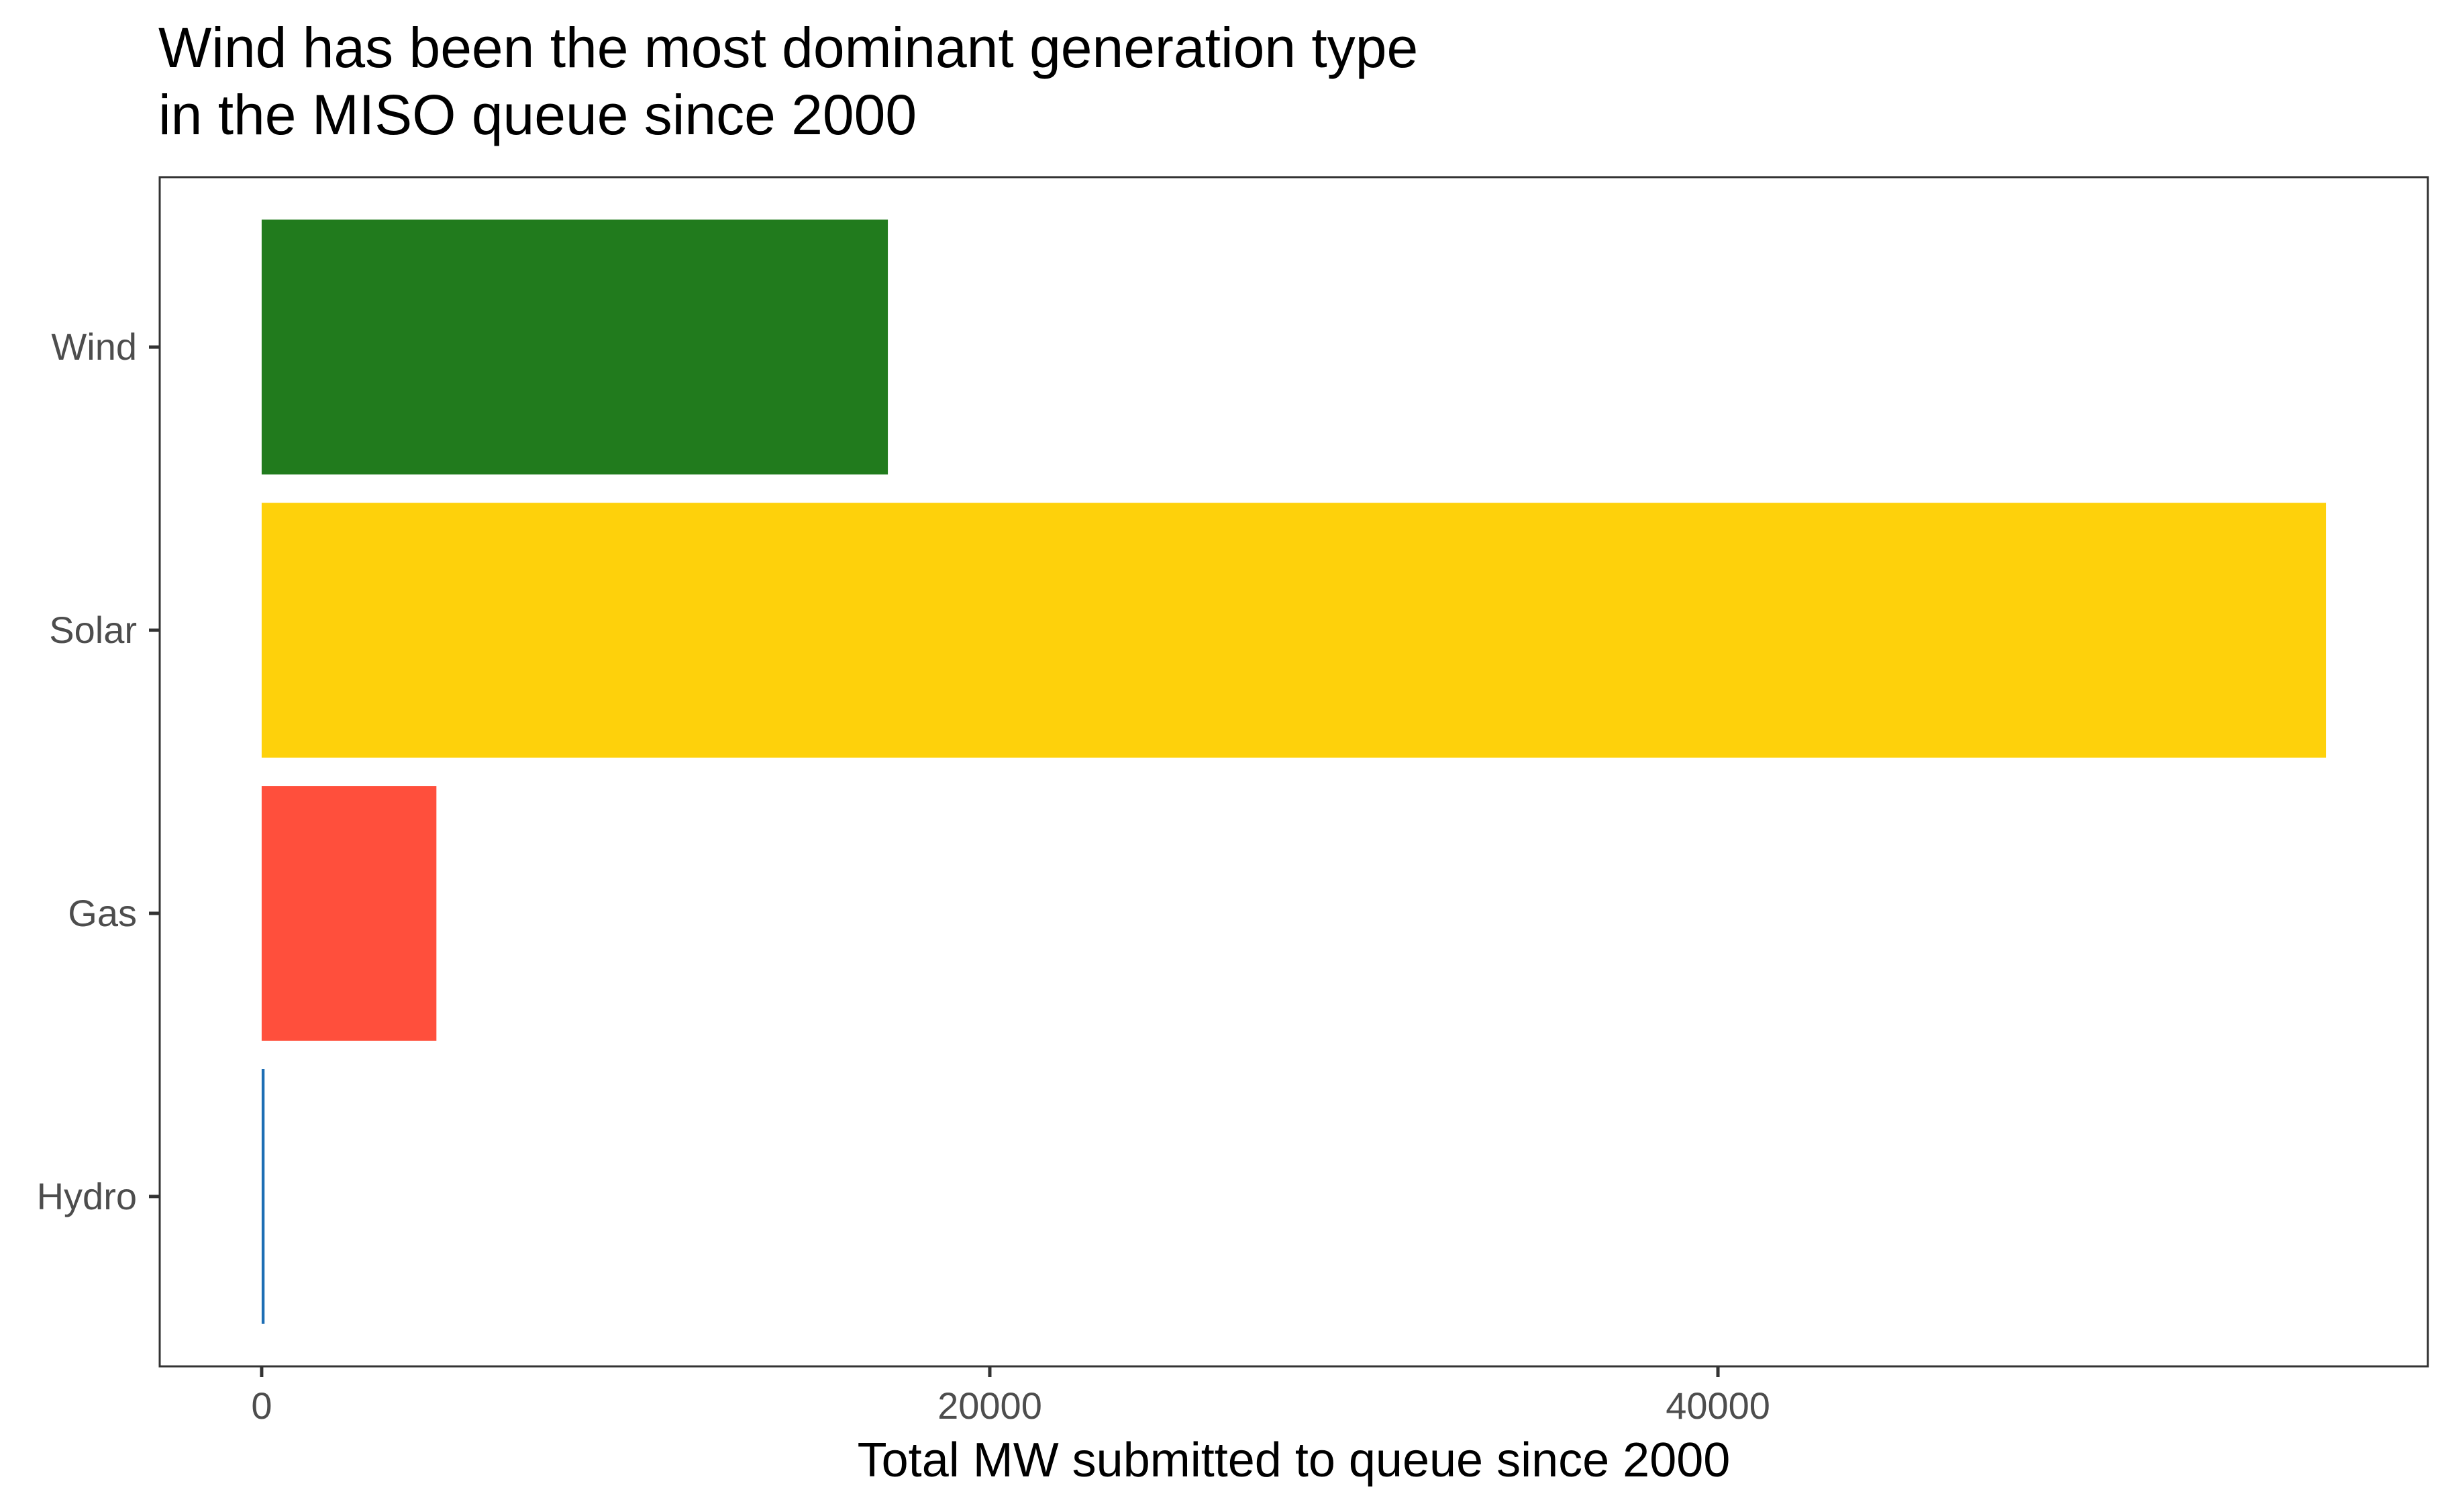 The width and height of the screenshot is (2446, 1512). What do you see at coordinates (1718, 1405) in the screenshot?
I see `x-tick-label: 40000` at bounding box center [1718, 1405].